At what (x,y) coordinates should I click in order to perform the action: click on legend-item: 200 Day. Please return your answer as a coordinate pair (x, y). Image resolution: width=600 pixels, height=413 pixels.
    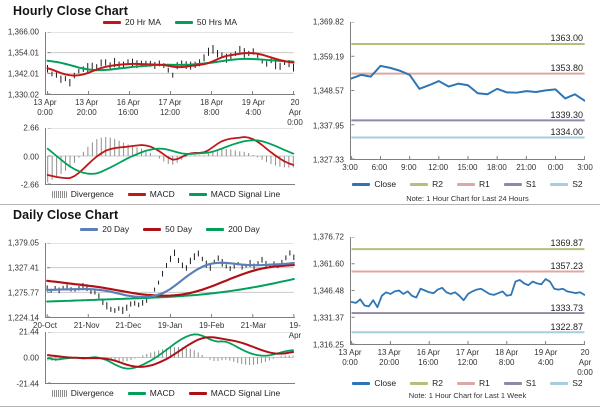
    Looking at the image, I should click on (233, 229).